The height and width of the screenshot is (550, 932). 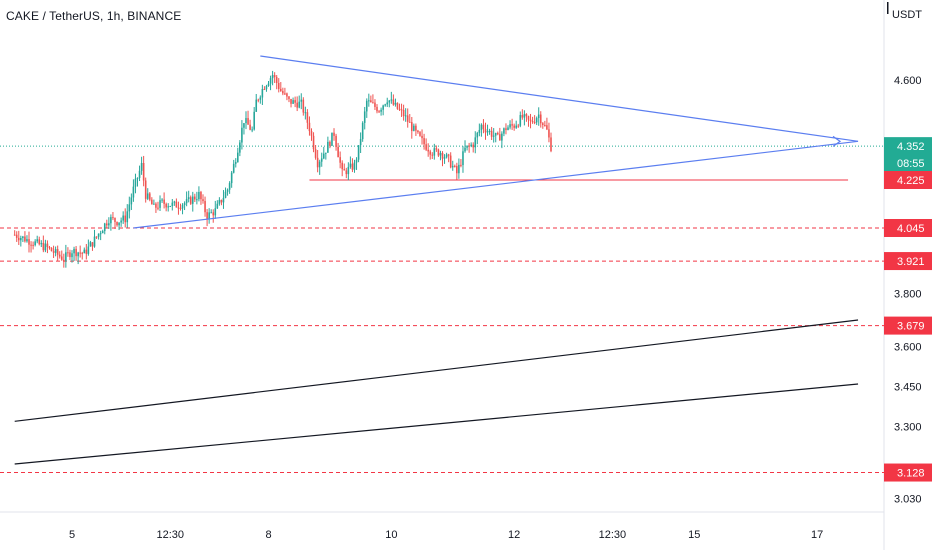 What do you see at coordinates (694, 535) in the screenshot?
I see `x-tick-label: 15` at bounding box center [694, 535].